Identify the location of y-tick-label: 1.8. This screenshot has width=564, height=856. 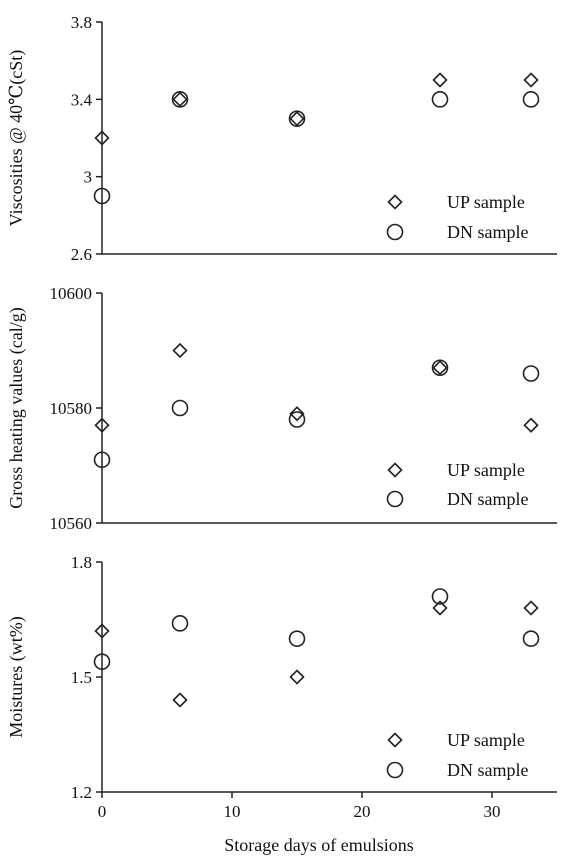
(81, 562).